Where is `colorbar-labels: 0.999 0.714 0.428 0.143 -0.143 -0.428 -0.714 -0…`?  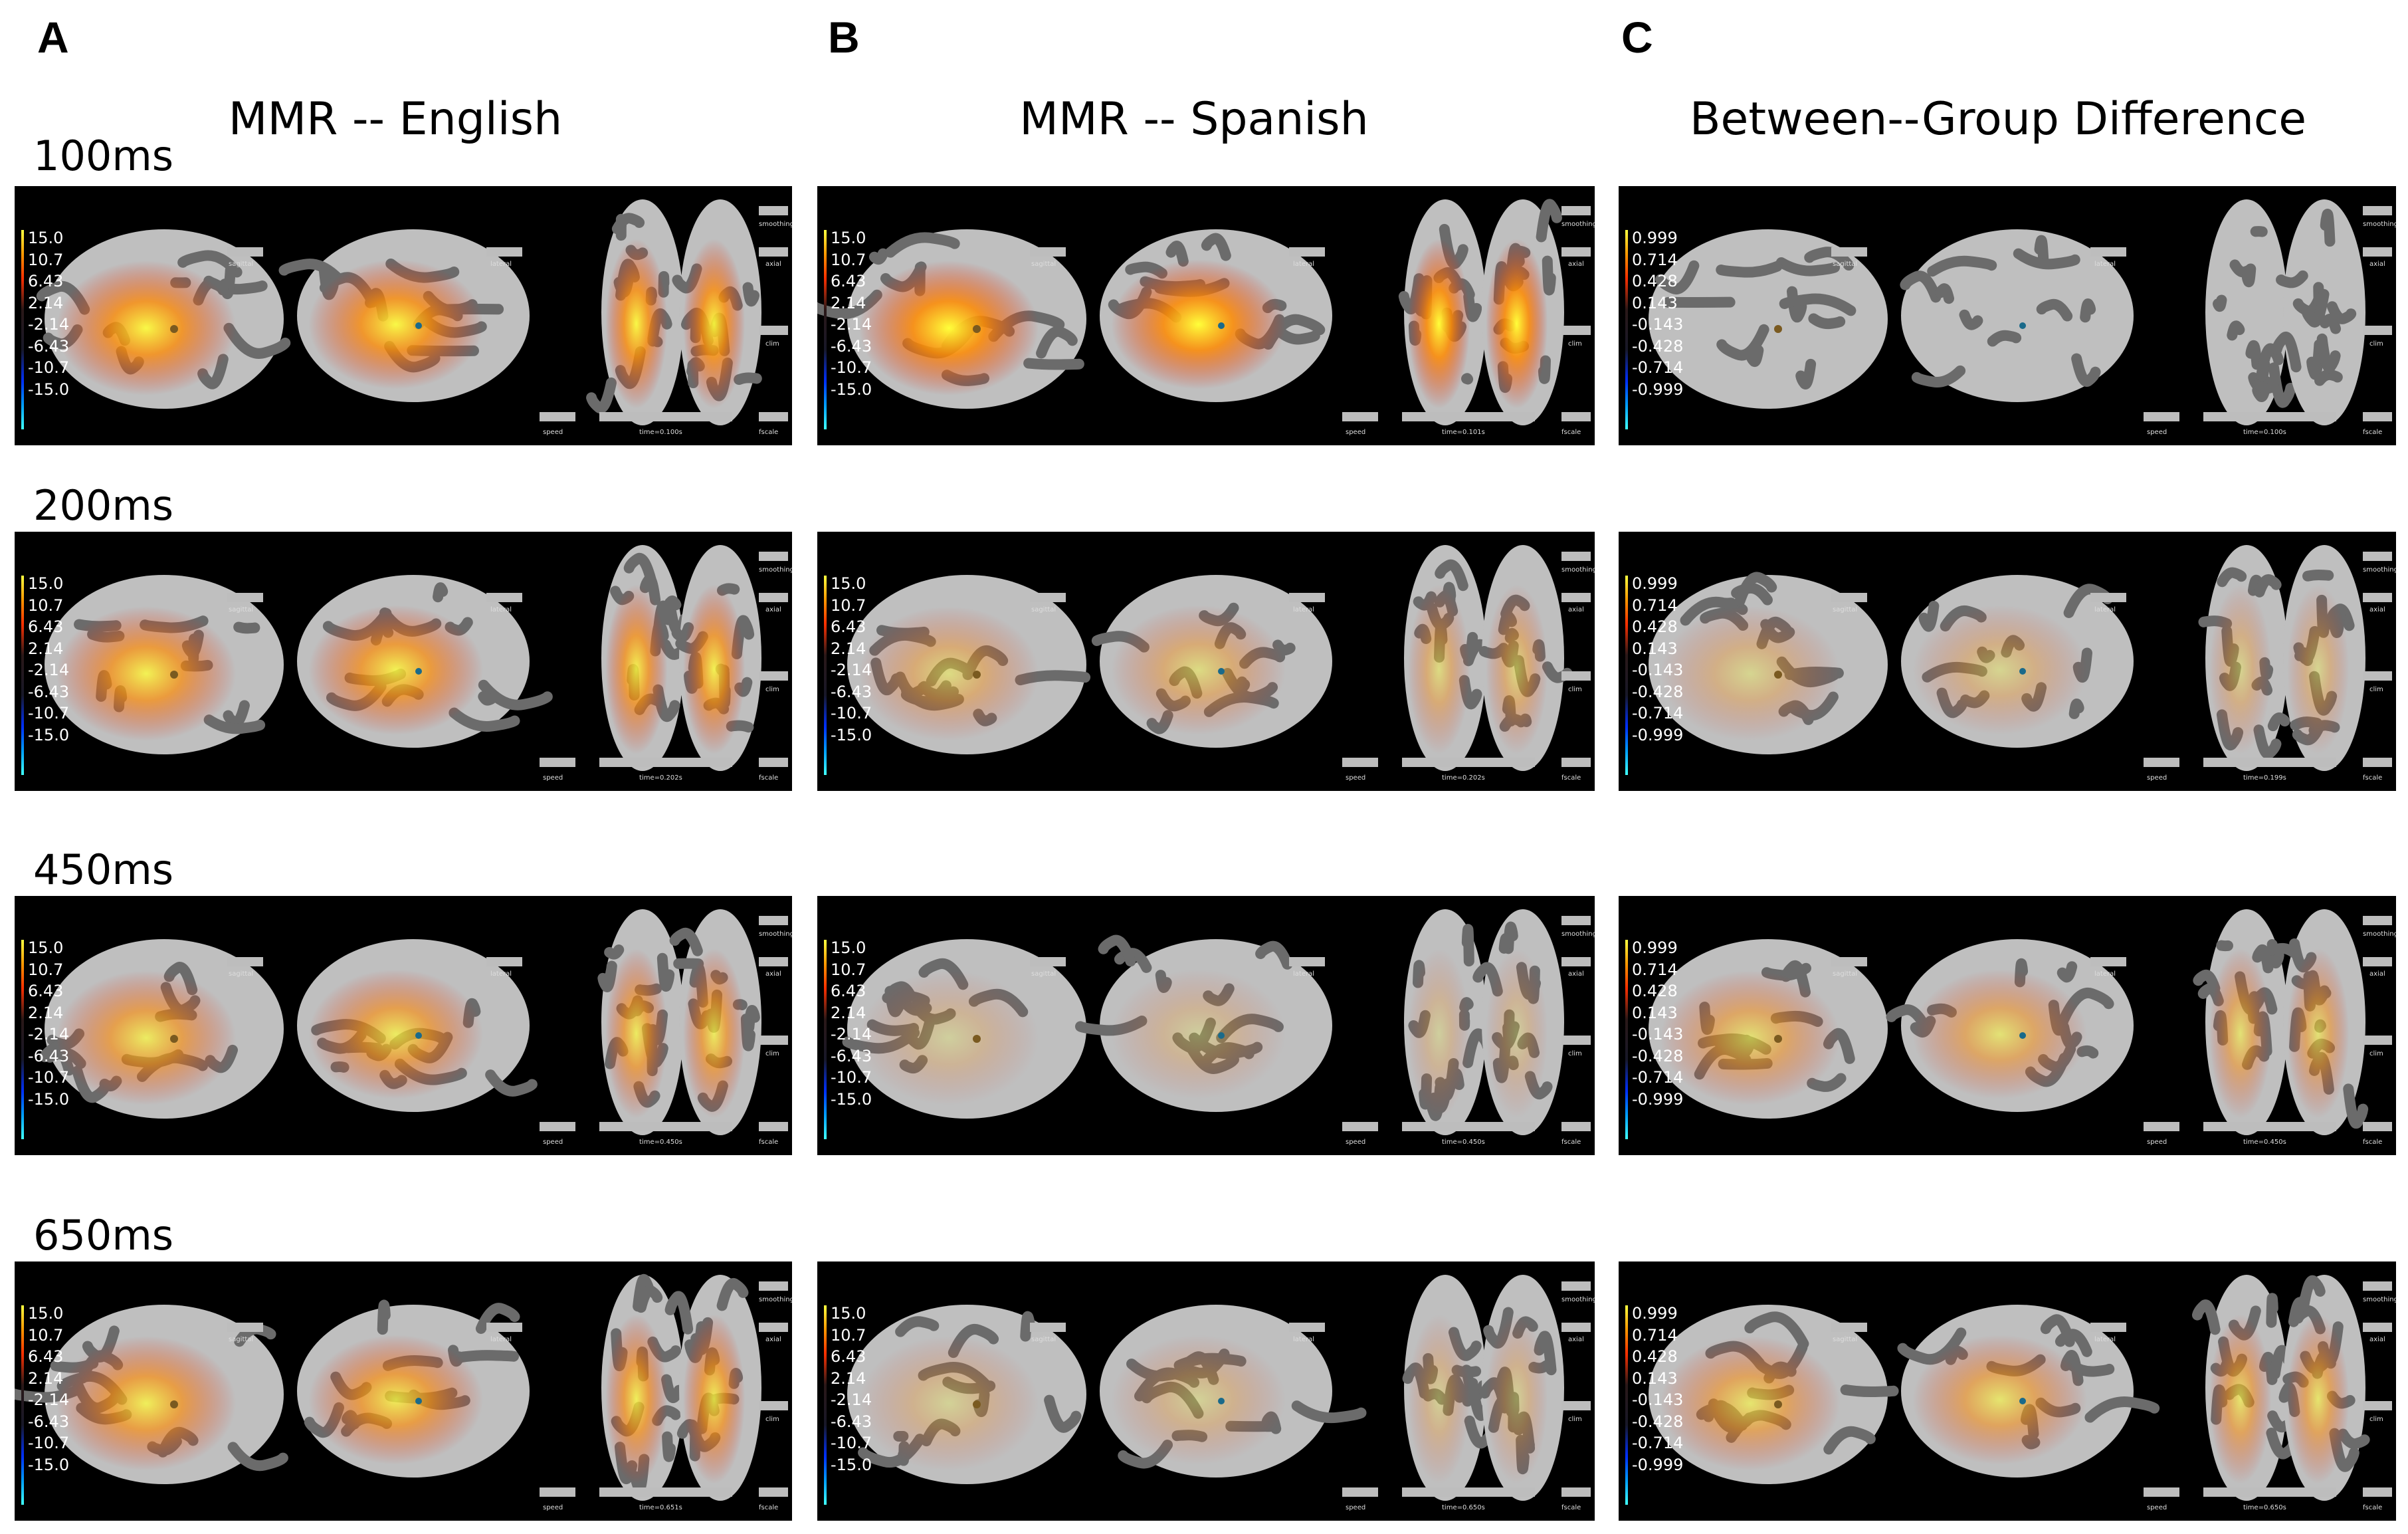 colorbar-labels: 0.999 0.714 0.428 0.143 -0.143 -0.428 -0.714 -0… is located at coordinates (1657, 313).